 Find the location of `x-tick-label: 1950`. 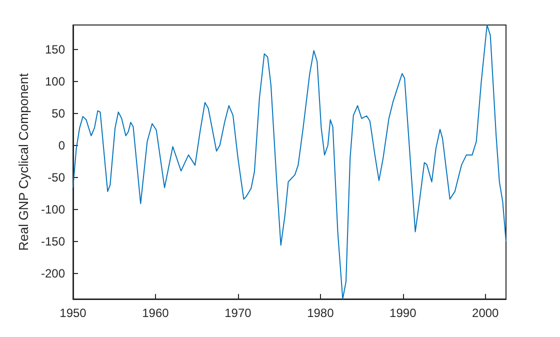

x-tick-label: 1950 is located at coordinates (73, 313).